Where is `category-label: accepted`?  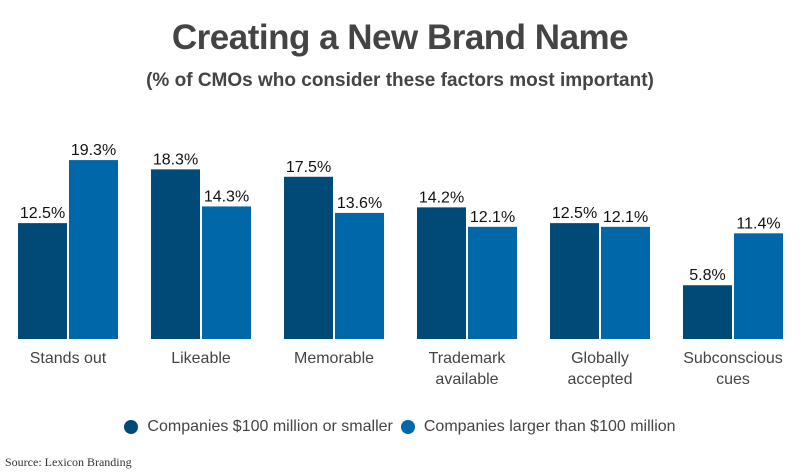
category-label: accepted is located at coordinates (600, 379).